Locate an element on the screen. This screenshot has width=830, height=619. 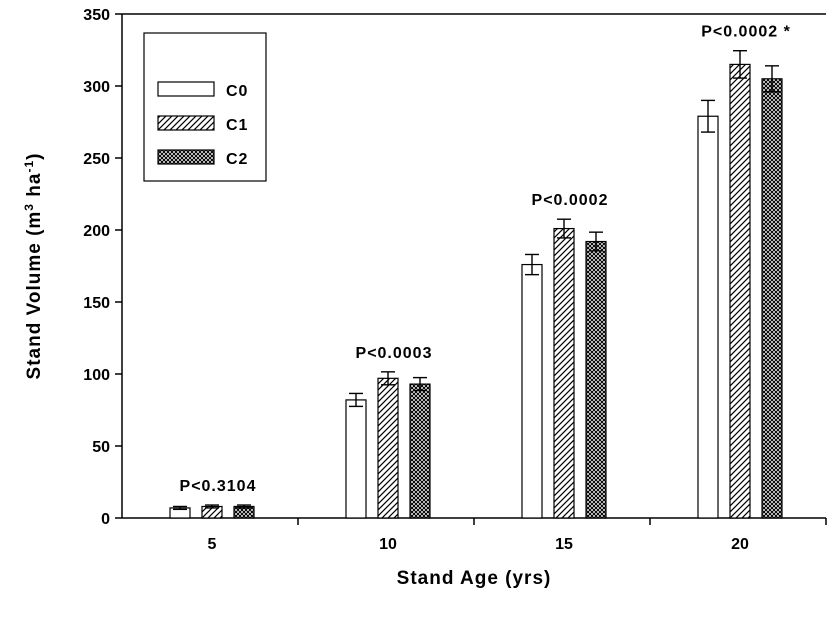
legend-swatch-c1 is located at coordinates (186, 123).